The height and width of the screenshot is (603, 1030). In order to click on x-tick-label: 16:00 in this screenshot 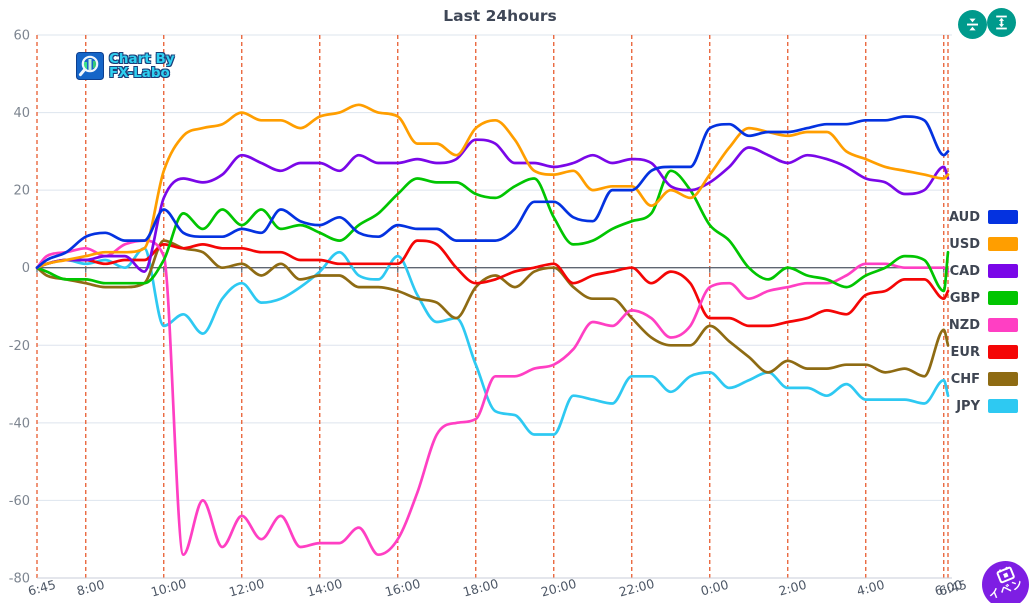, I will do `click(402, 588)`.